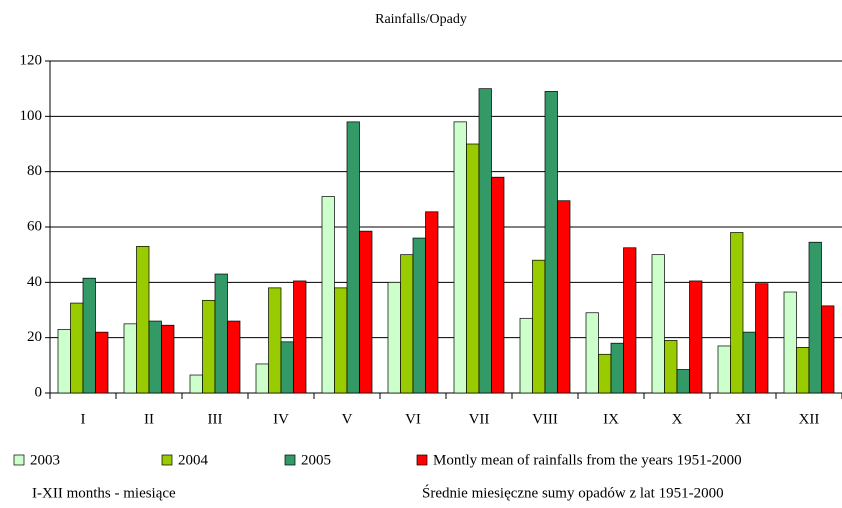 The width and height of the screenshot is (842, 508). I want to click on y-tick-label: 120, so click(31, 60).